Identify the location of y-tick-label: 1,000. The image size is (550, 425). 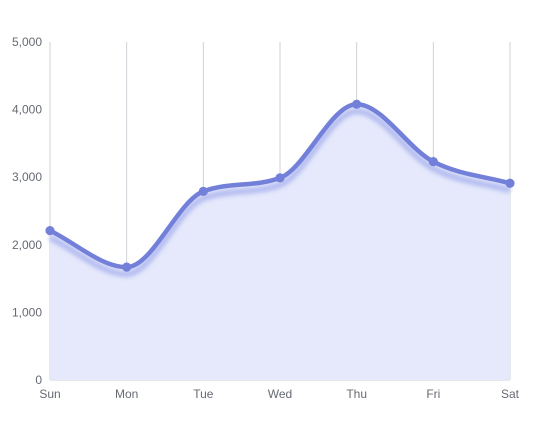
(27, 312).